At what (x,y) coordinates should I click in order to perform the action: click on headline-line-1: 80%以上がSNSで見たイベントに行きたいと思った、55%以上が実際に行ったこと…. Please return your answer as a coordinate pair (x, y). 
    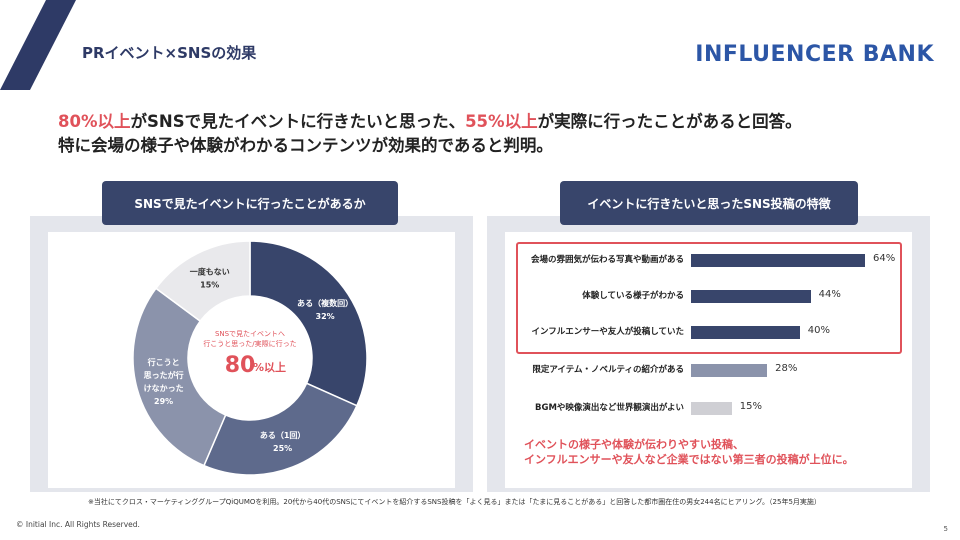
    Looking at the image, I should click on (430, 122).